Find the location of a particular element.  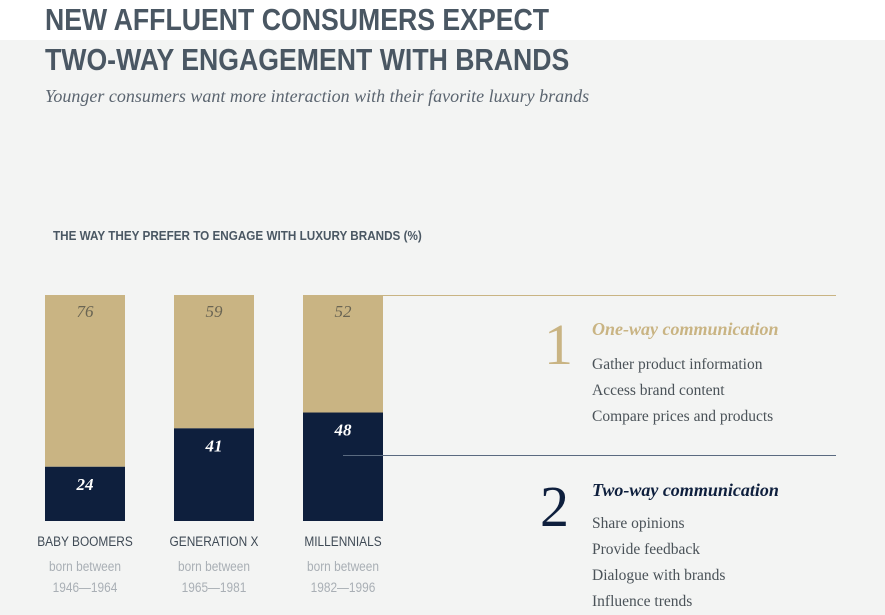

bar-label-two-way: 41 is located at coordinates (214, 445).